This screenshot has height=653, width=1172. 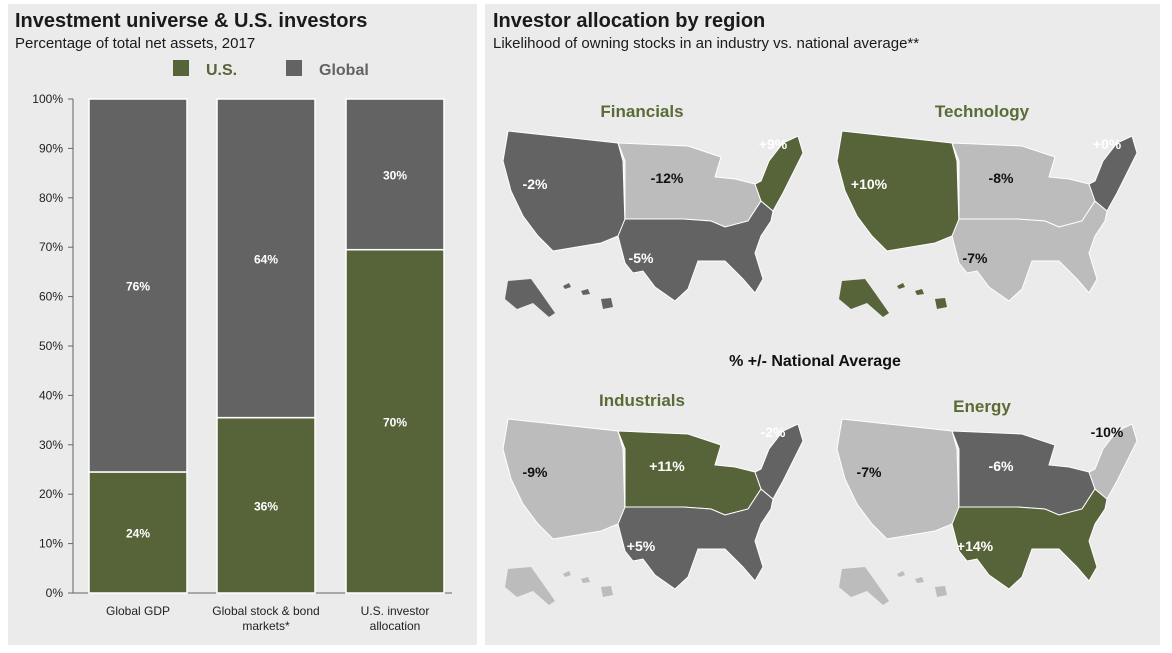 What do you see at coordinates (395, 626) in the screenshot?
I see `x-category-label: allocation` at bounding box center [395, 626].